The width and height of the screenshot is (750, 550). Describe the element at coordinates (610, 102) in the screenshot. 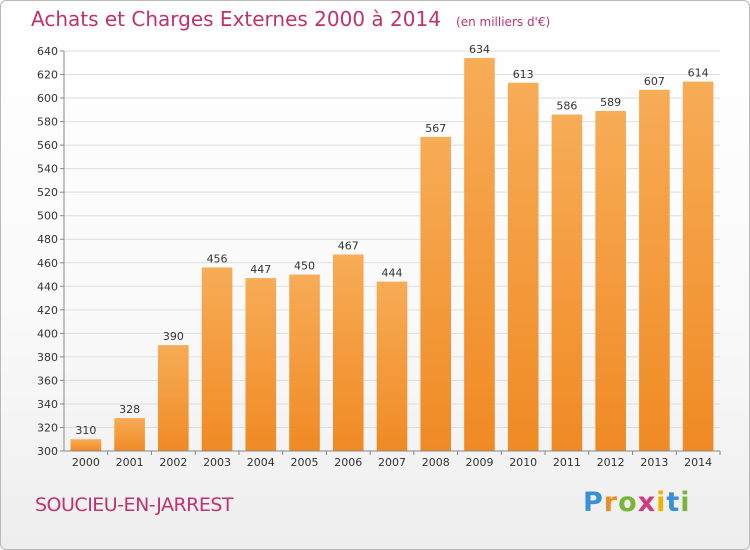

I see `data-label: 589` at that location.